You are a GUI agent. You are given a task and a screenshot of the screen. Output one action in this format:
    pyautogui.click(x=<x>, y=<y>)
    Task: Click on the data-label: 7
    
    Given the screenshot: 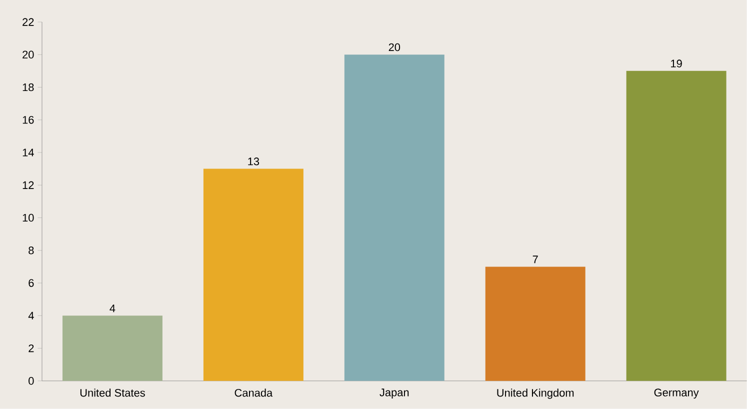 What is the action you would take?
    pyautogui.click(x=535, y=260)
    